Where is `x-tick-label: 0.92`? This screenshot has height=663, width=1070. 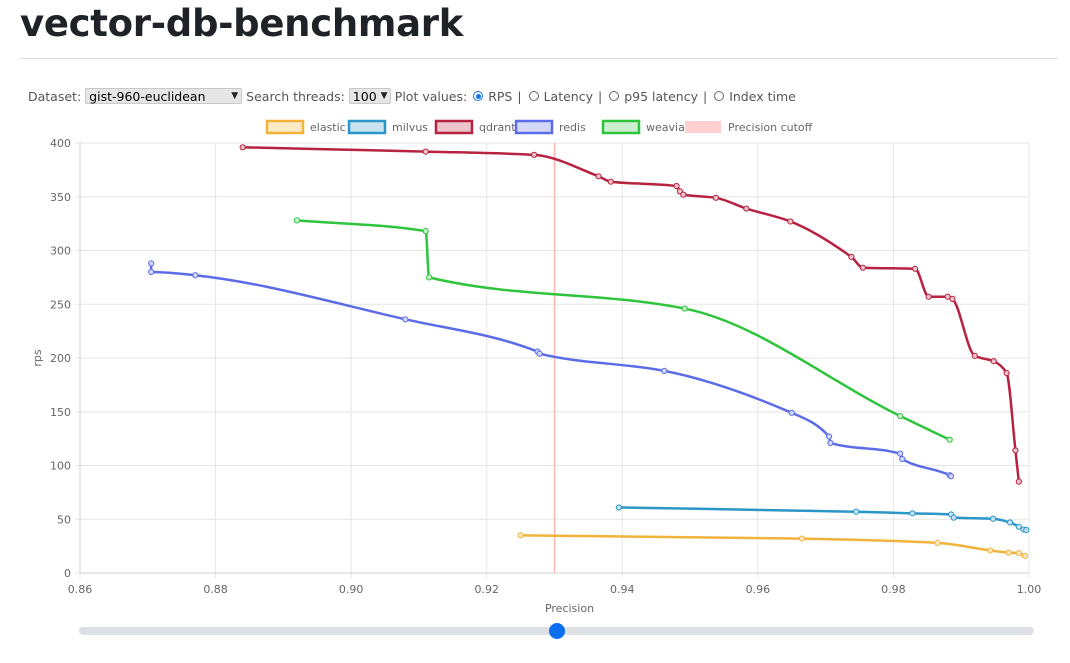
x-tick-label: 0.92 is located at coordinates (486, 589).